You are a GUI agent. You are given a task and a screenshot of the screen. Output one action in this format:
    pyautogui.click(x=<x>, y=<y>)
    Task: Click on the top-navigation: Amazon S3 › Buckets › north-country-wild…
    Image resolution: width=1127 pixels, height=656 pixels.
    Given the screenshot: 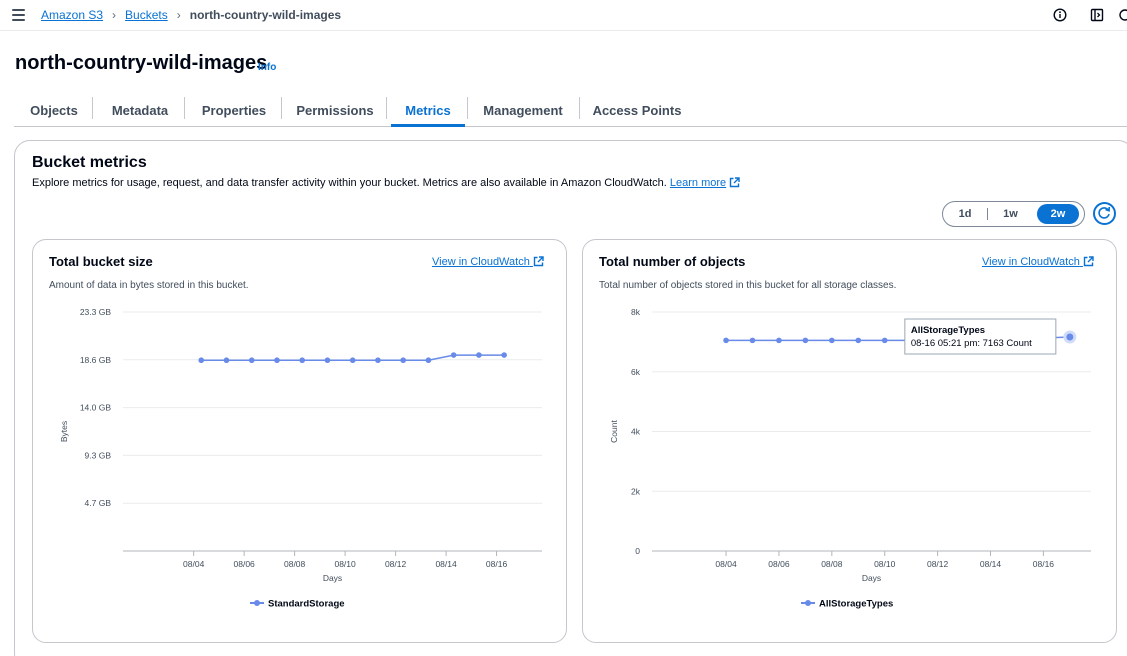 What is the action you would take?
    pyautogui.click(x=563, y=15)
    